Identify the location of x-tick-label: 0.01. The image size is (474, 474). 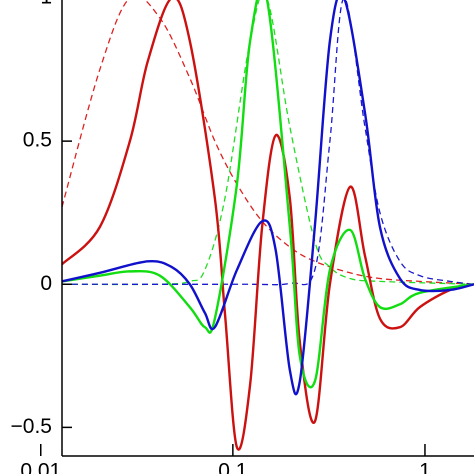
(40, 467).